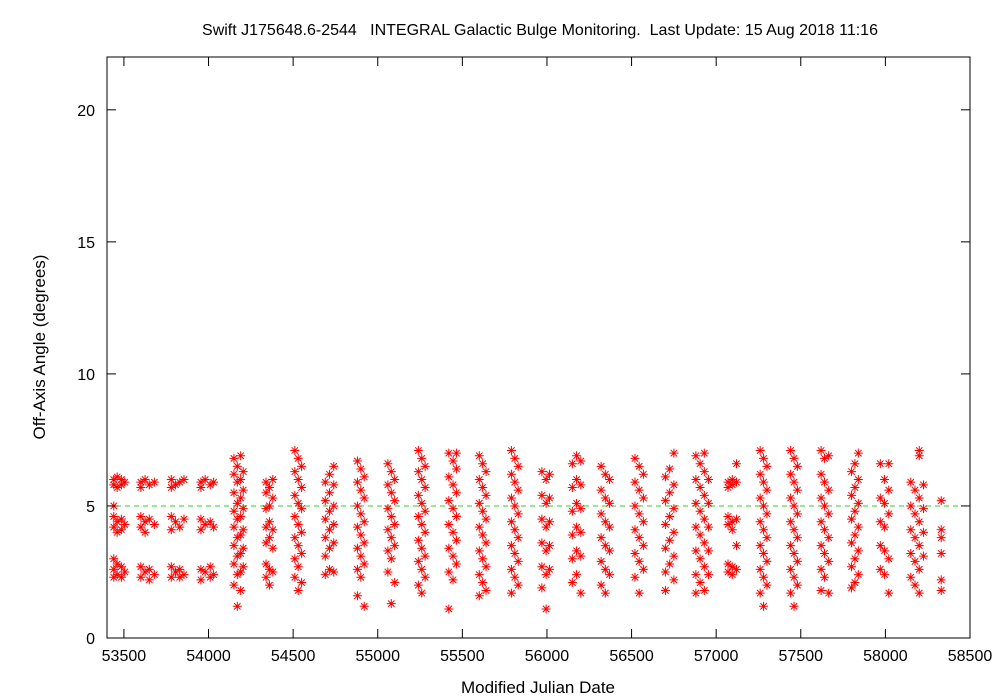  I want to click on x-tick-label: 56500, so click(631, 656).